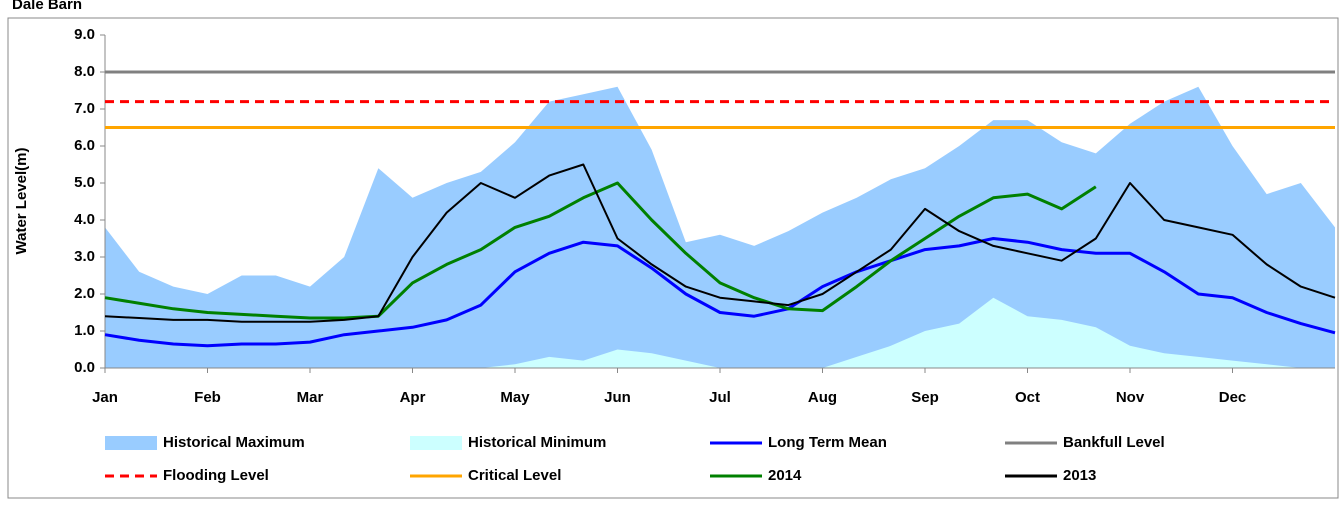 The width and height of the screenshot is (1341, 506). Describe the element at coordinates (310, 397) in the screenshot. I see `x-tick-label: Mar` at that location.